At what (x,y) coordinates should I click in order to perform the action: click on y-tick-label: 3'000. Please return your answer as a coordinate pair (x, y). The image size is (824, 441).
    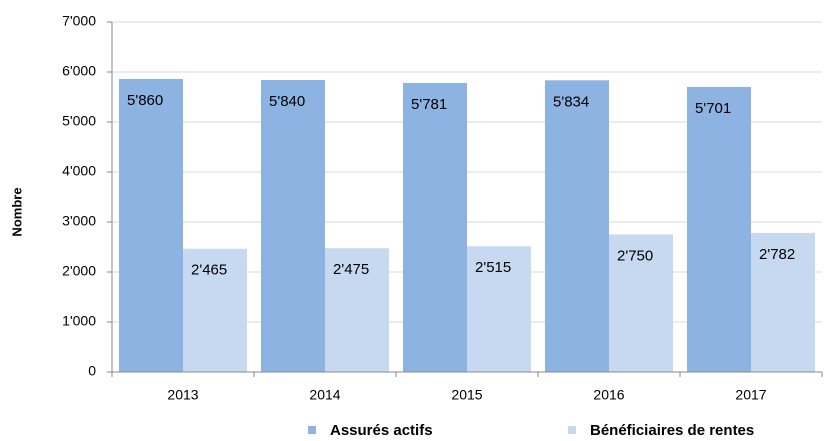
    Looking at the image, I should click on (79, 221).